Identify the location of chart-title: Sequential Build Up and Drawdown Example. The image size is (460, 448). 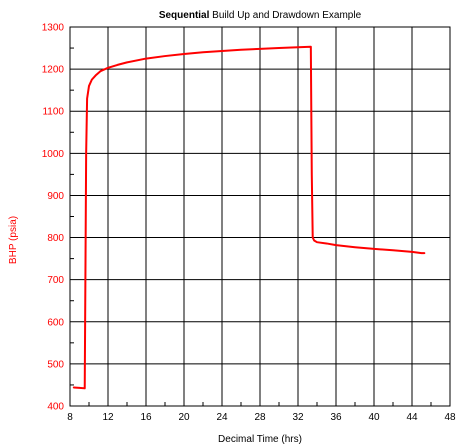
(260, 15).